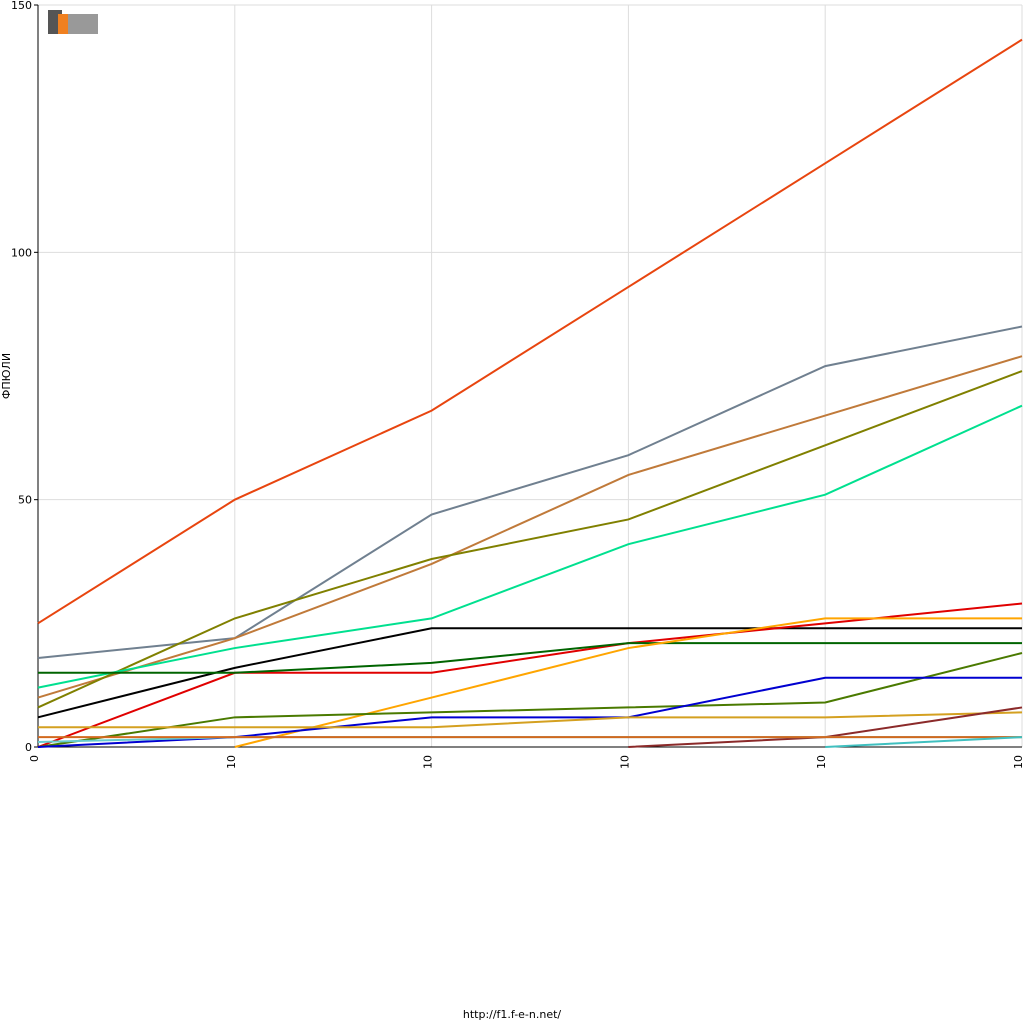  I want to click on y-tick-label: 100, so click(21, 252).